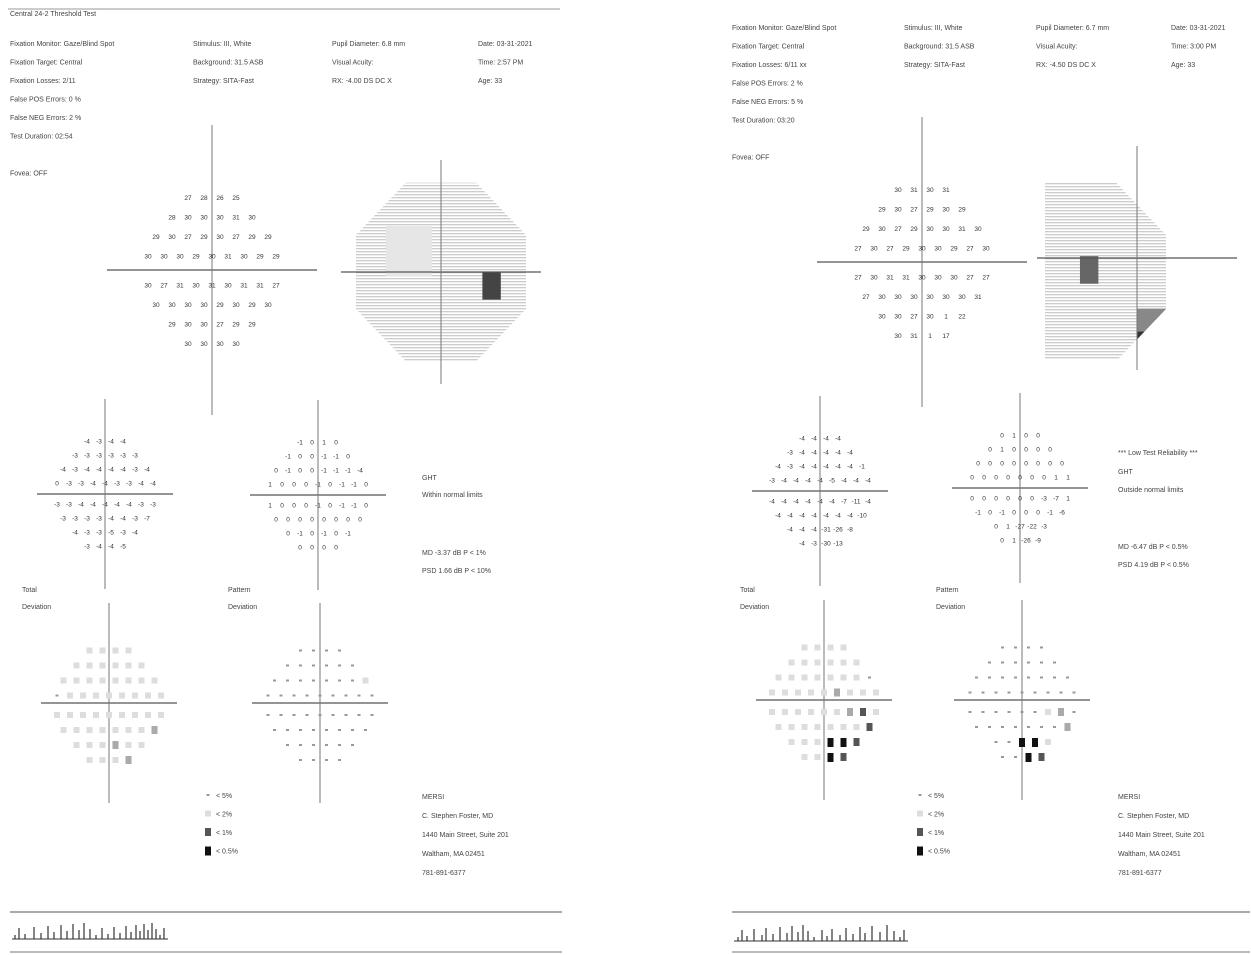 Image resolution: width=1251 pixels, height=955 pixels. I want to click on pattern-deviation-value: -7, so click(1056, 499).